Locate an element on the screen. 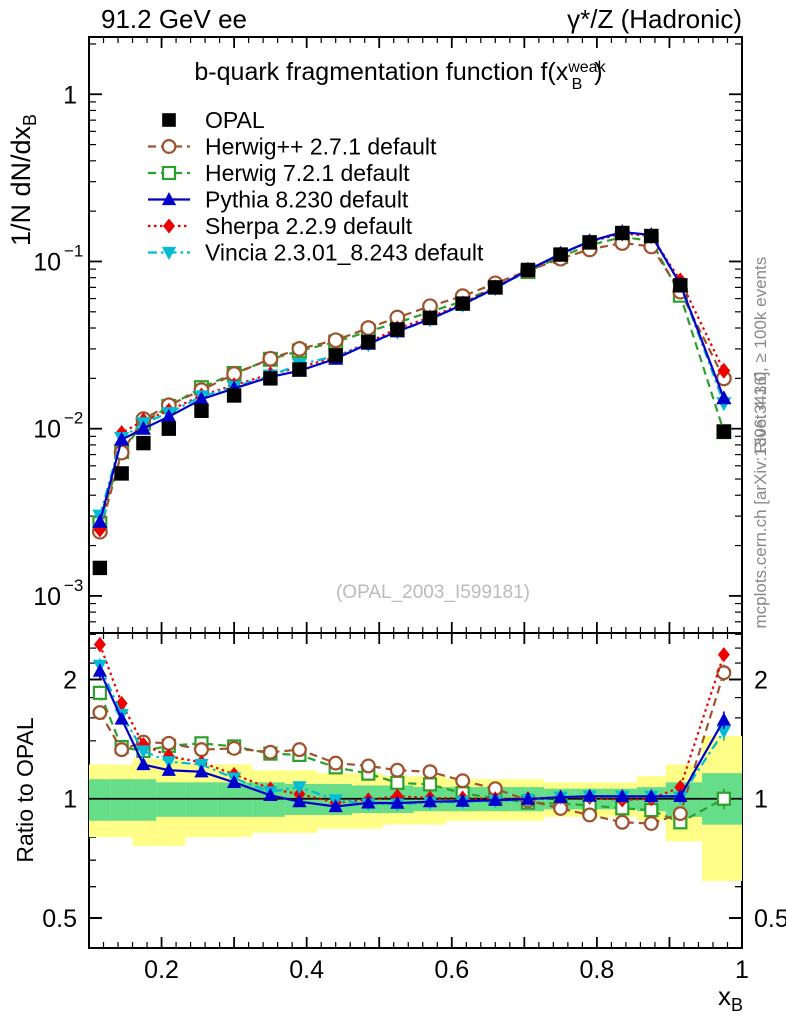 The image size is (786, 1024). ratio-series-pythia is located at coordinates (411, 738).